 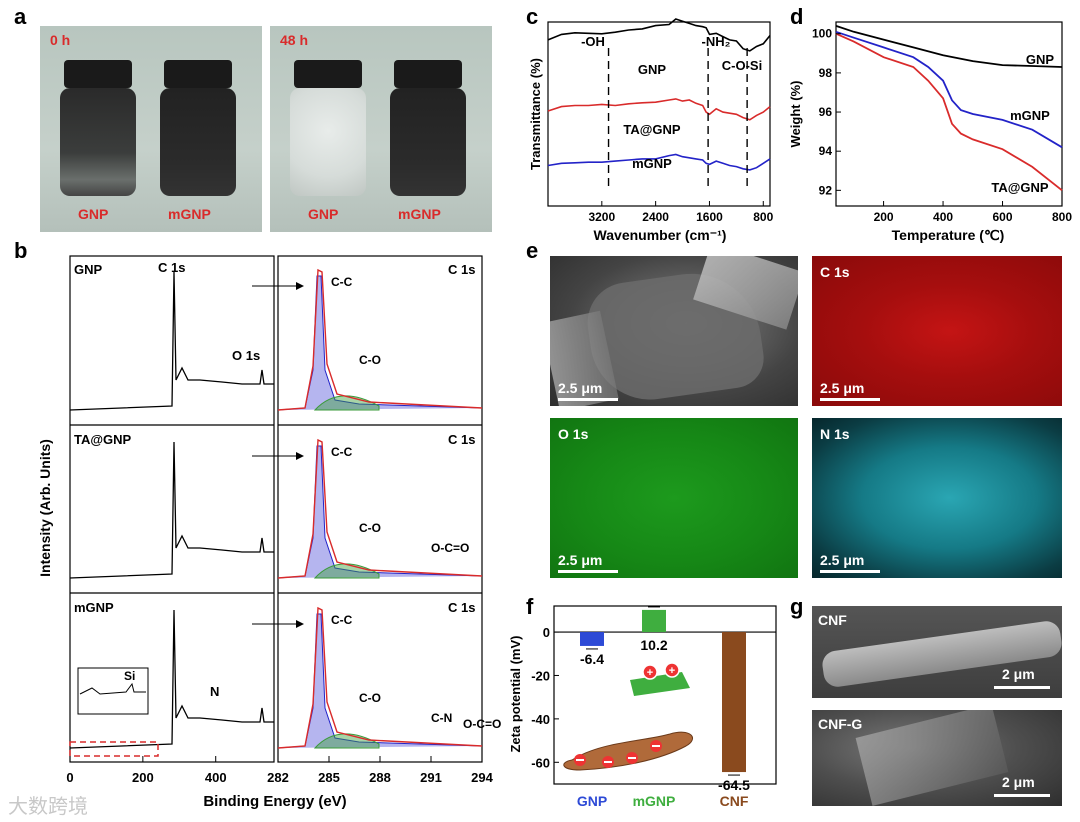 I want to click on xps-x-tick-label: 282, so click(x=278, y=777).